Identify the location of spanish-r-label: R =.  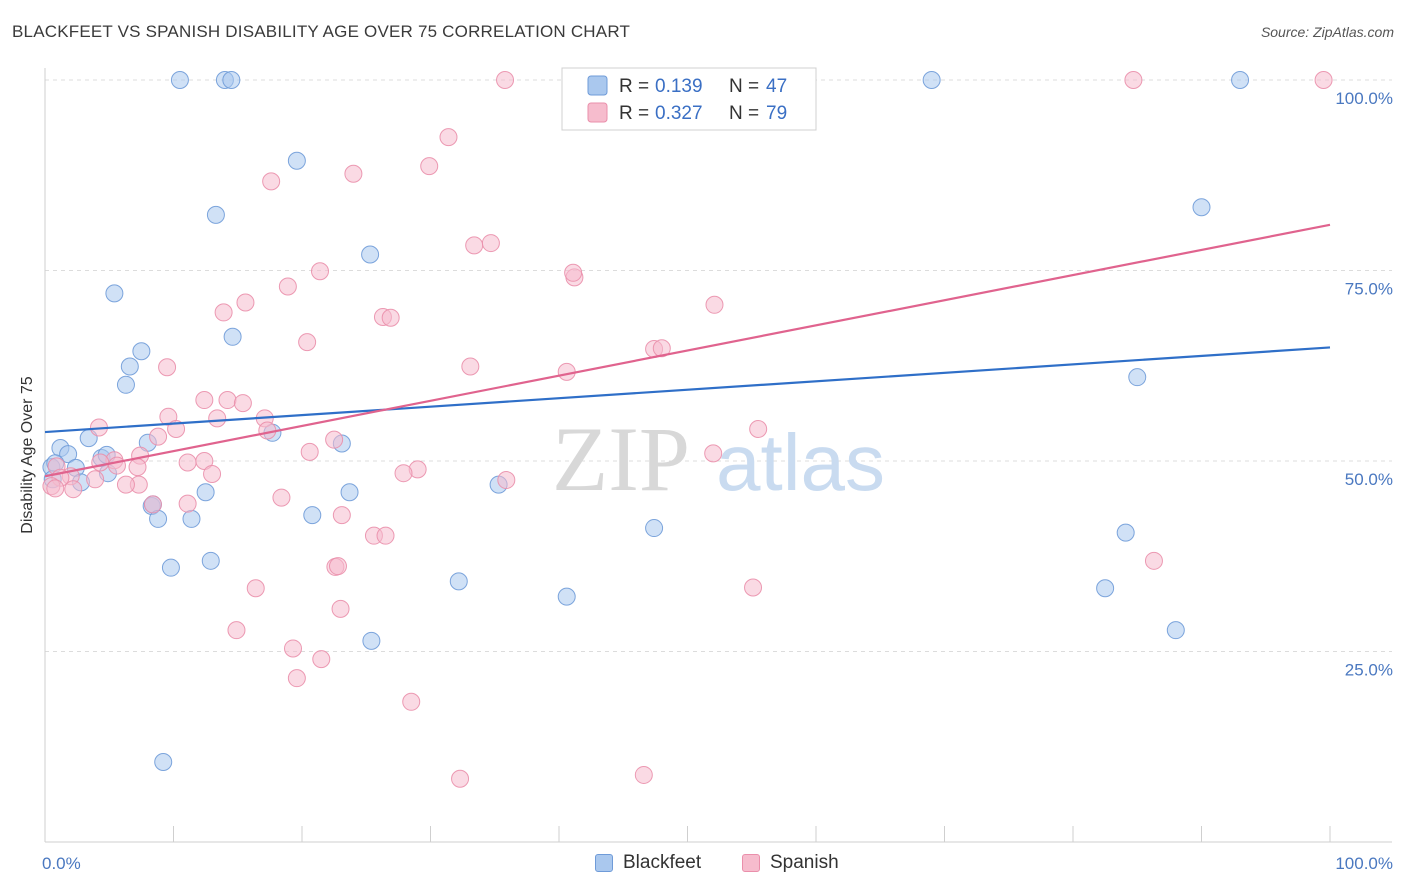
(634, 113).